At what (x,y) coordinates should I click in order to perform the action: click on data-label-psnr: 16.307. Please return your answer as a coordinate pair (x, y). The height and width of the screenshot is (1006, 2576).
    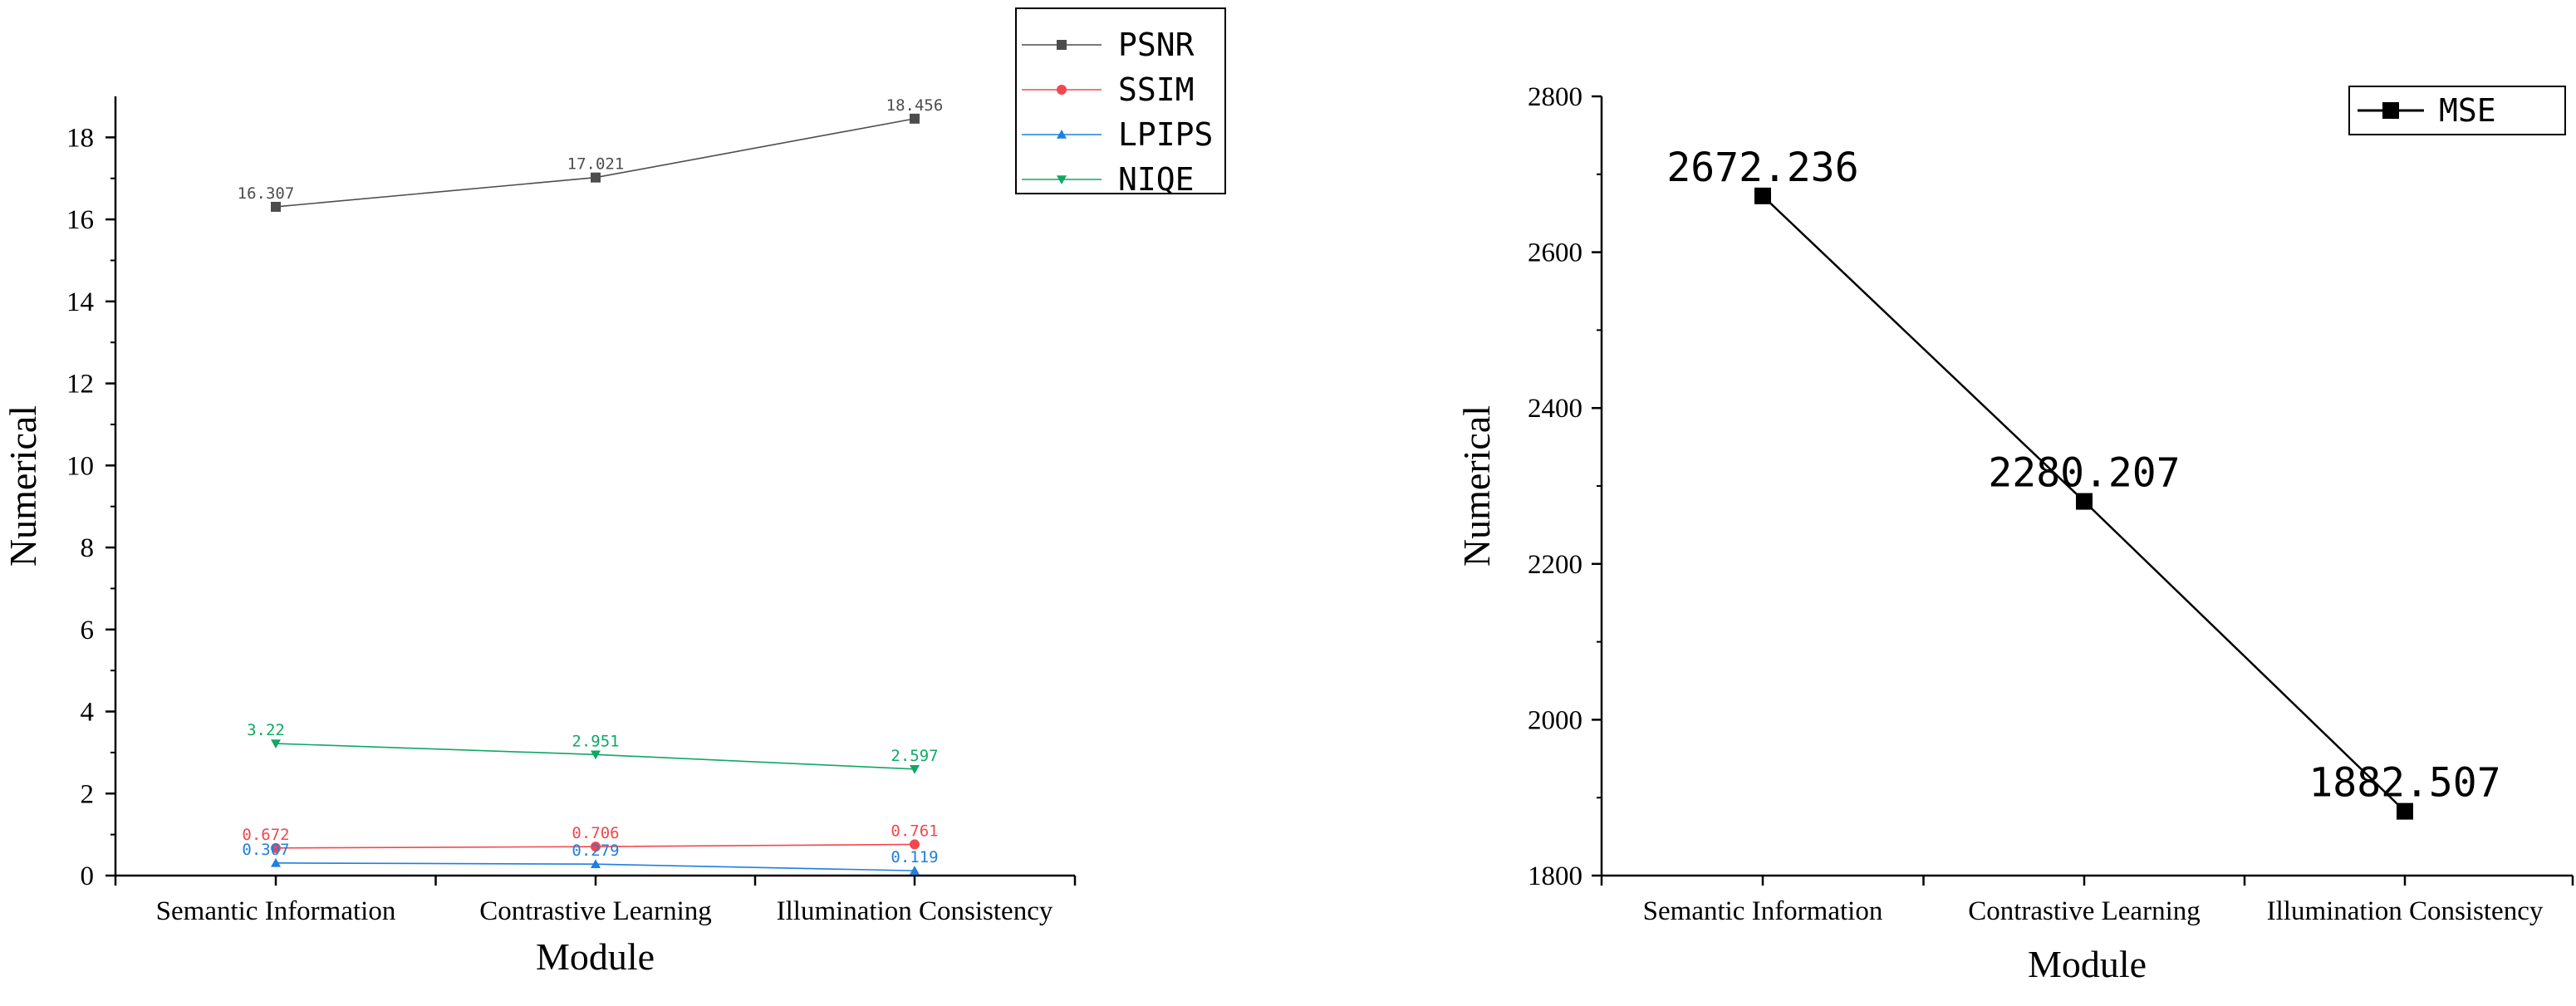
    Looking at the image, I should click on (266, 194).